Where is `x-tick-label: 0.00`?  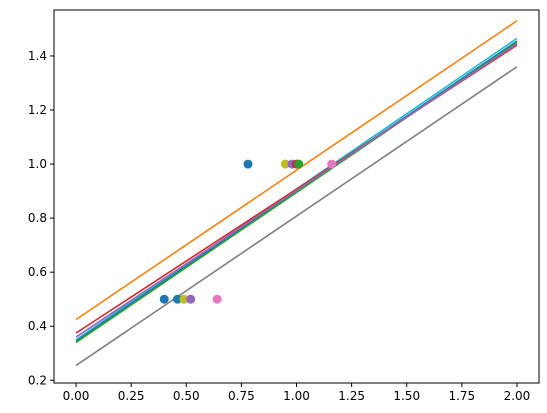 x-tick-label: 0.00 is located at coordinates (76, 396).